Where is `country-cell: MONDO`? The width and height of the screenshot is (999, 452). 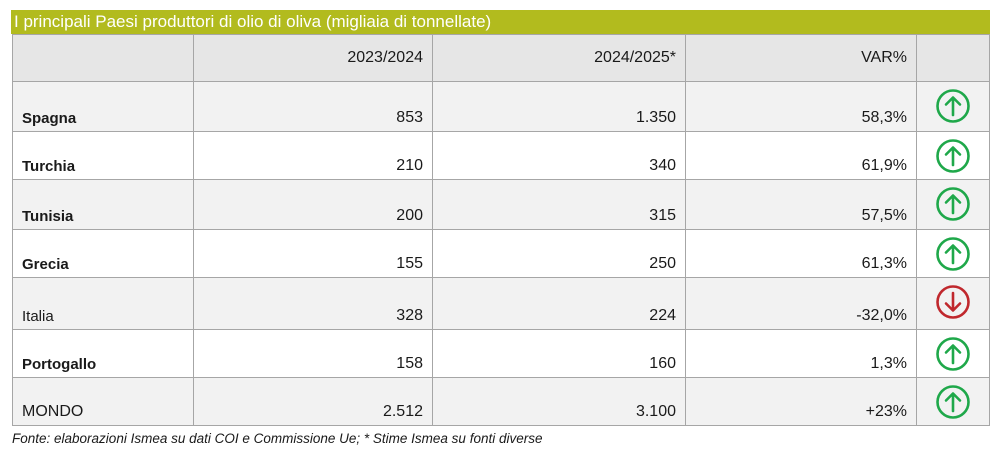
country-cell: MONDO is located at coordinates (103, 401).